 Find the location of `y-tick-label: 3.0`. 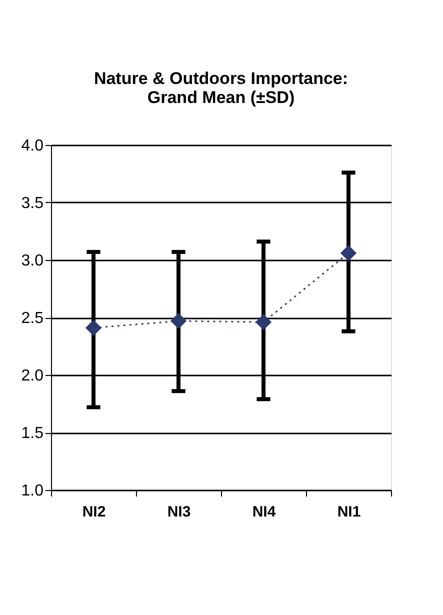

y-tick-label: 3.0 is located at coordinates (32, 261).